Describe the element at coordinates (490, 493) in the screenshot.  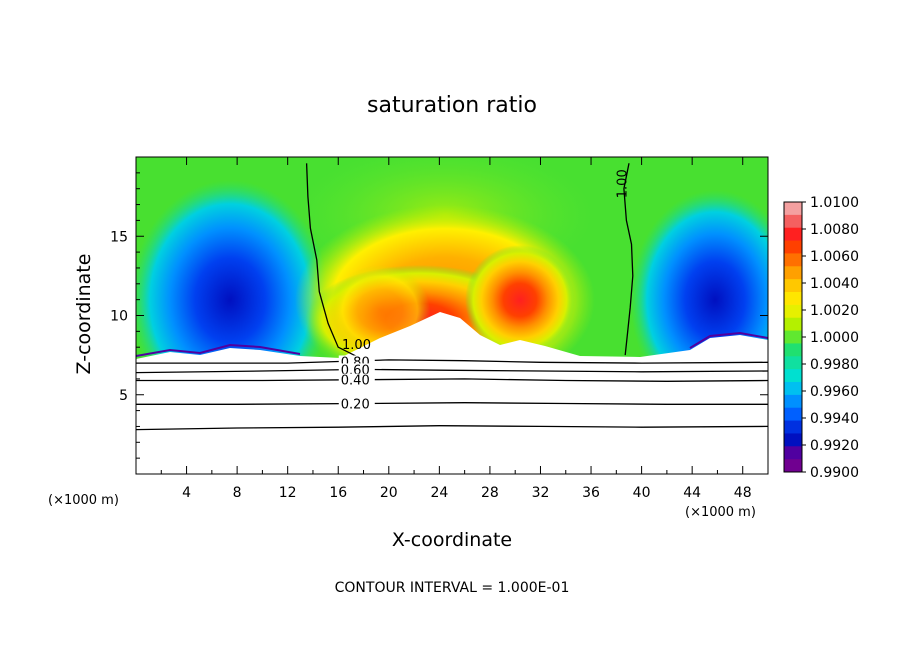
I see `x-tick-label: 28` at that location.